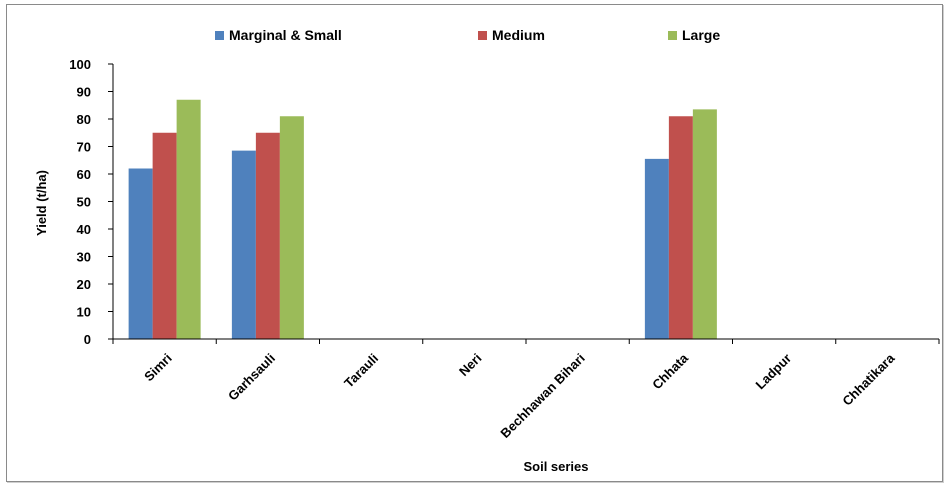  What do you see at coordinates (158, 368) in the screenshot?
I see `category-label: Simri` at bounding box center [158, 368].